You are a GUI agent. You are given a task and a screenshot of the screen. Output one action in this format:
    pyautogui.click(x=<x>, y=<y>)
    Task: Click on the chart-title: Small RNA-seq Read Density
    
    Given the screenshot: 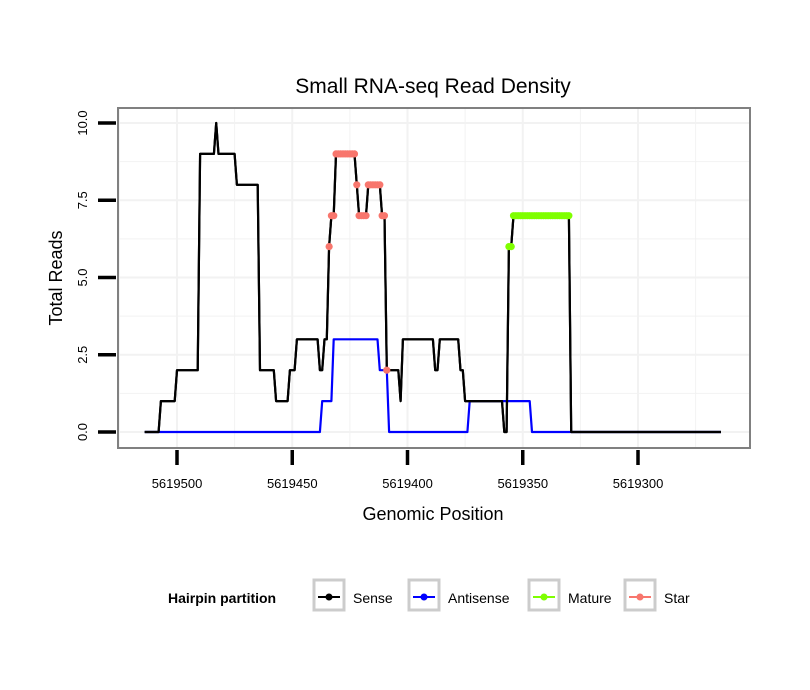 What is the action you would take?
    pyautogui.click(x=433, y=86)
    